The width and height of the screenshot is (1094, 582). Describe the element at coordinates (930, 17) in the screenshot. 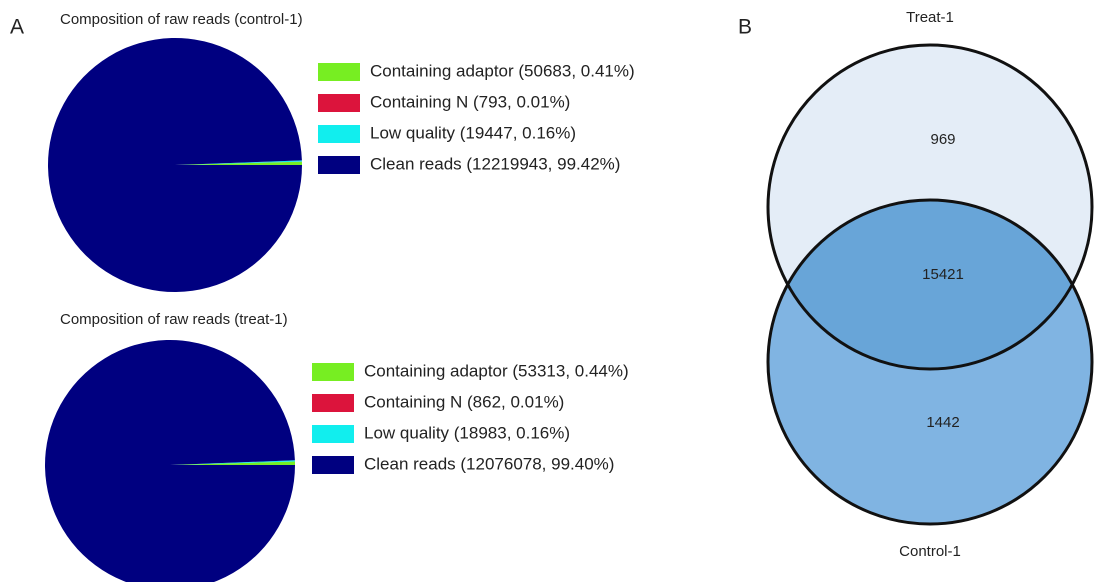

I see `set-label: Treat-1` at that location.